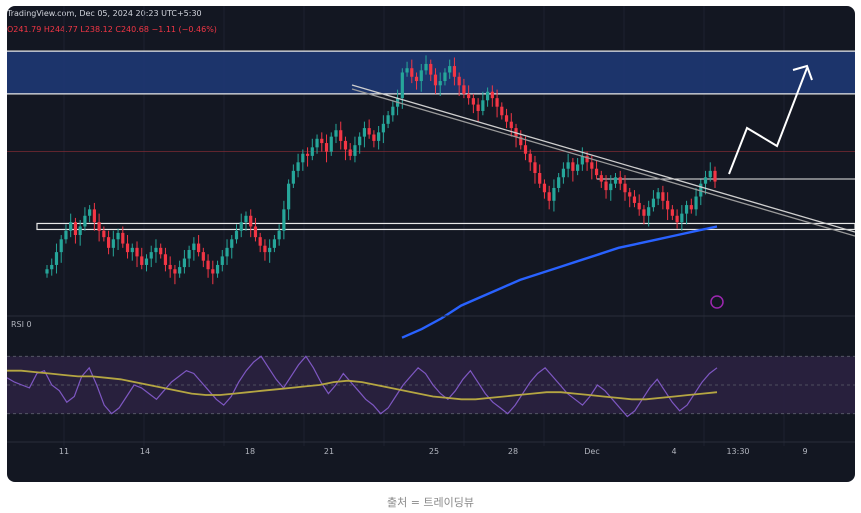 The image size is (861, 513). What do you see at coordinates (329, 451) in the screenshot?
I see `x-tick-label: 21` at bounding box center [329, 451].